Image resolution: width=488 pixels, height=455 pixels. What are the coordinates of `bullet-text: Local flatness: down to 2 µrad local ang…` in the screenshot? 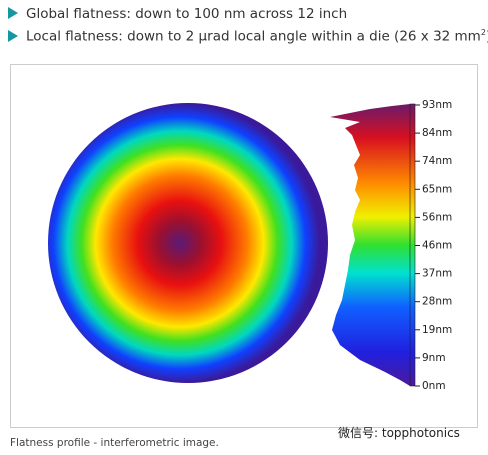 It's located at (253, 36).